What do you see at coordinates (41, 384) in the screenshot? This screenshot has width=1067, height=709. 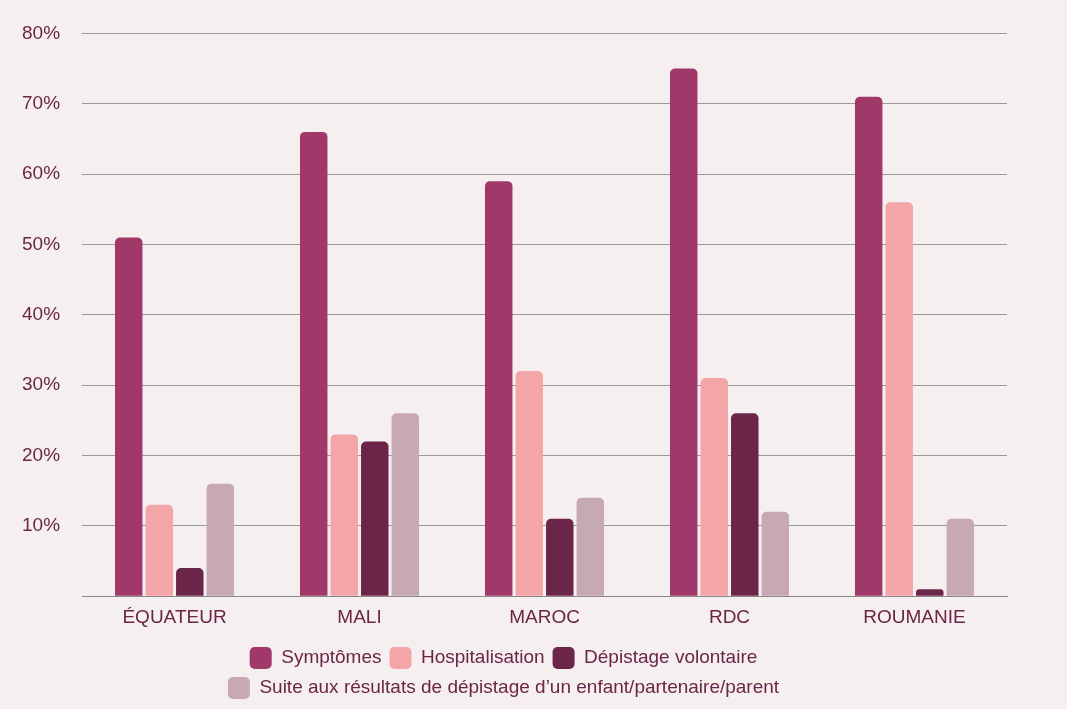 I see `y-tick-label: 30%` at bounding box center [41, 384].